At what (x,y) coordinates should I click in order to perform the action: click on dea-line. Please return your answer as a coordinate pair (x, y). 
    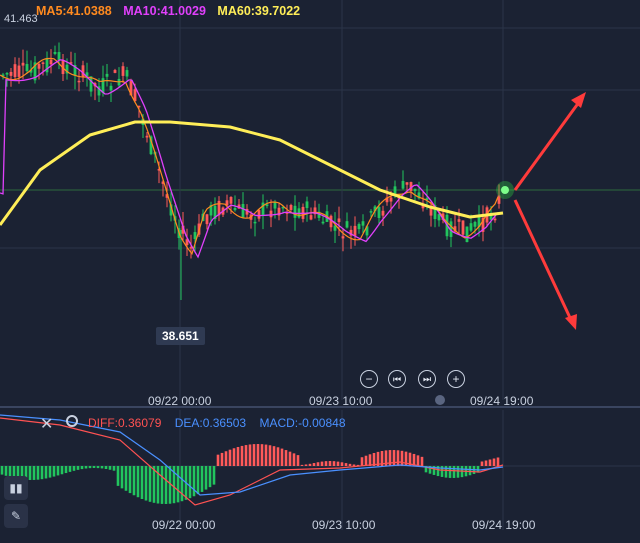
    Looking at the image, I should click on (252, 455).